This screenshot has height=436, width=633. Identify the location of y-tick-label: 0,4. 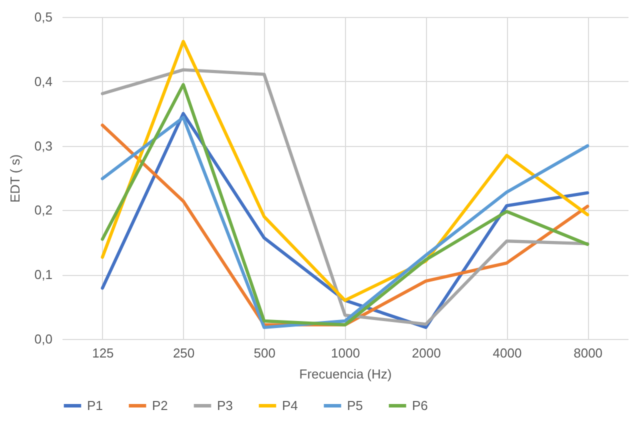
(43, 81).